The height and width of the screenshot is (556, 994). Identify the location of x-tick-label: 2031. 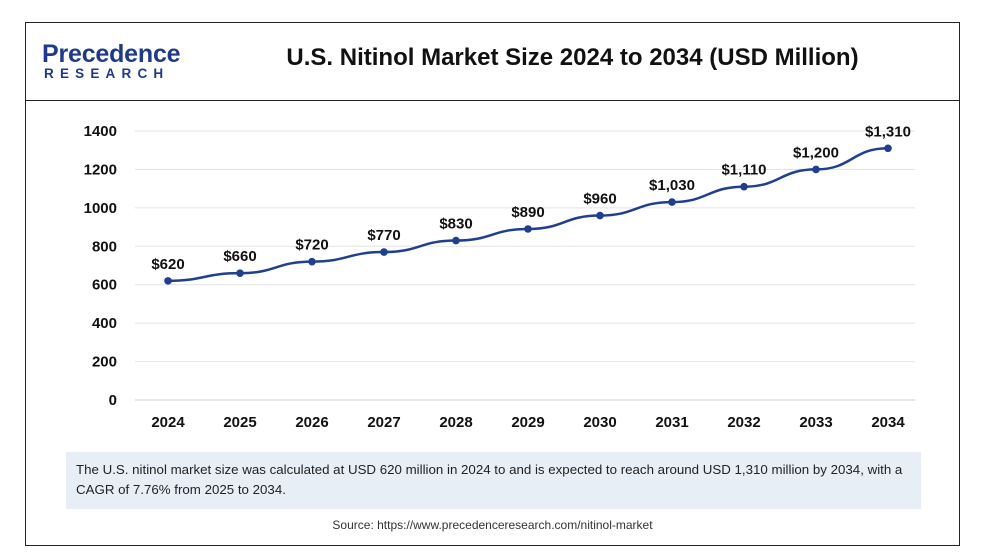
(671, 422).